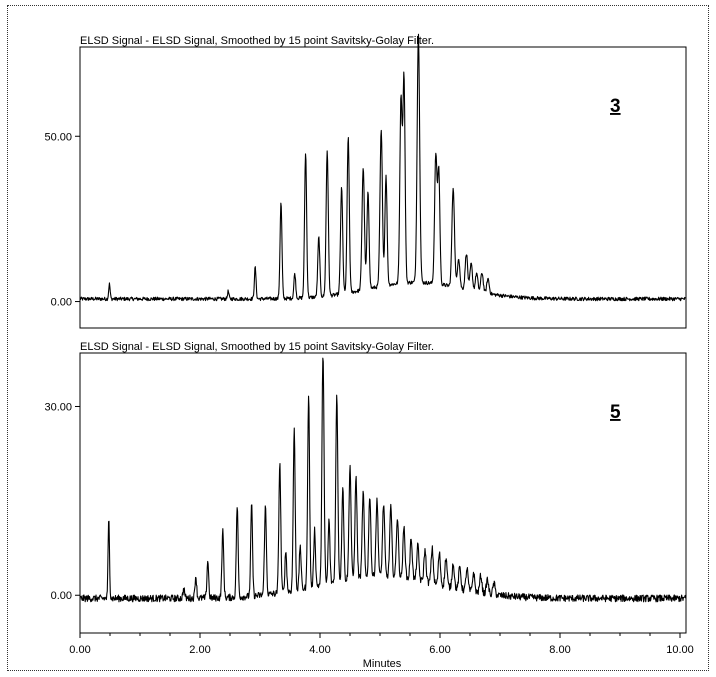 The height and width of the screenshot is (677, 716). What do you see at coordinates (79, 650) in the screenshot?
I see `x-tick-label: 0.00` at bounding box center [79, 650].